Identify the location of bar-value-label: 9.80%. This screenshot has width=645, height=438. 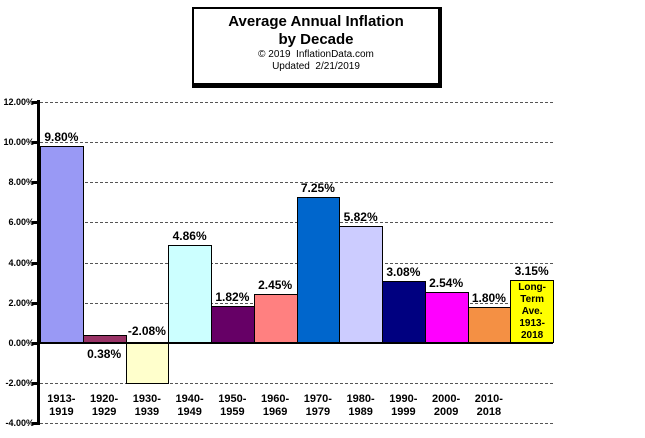
(61, 137).